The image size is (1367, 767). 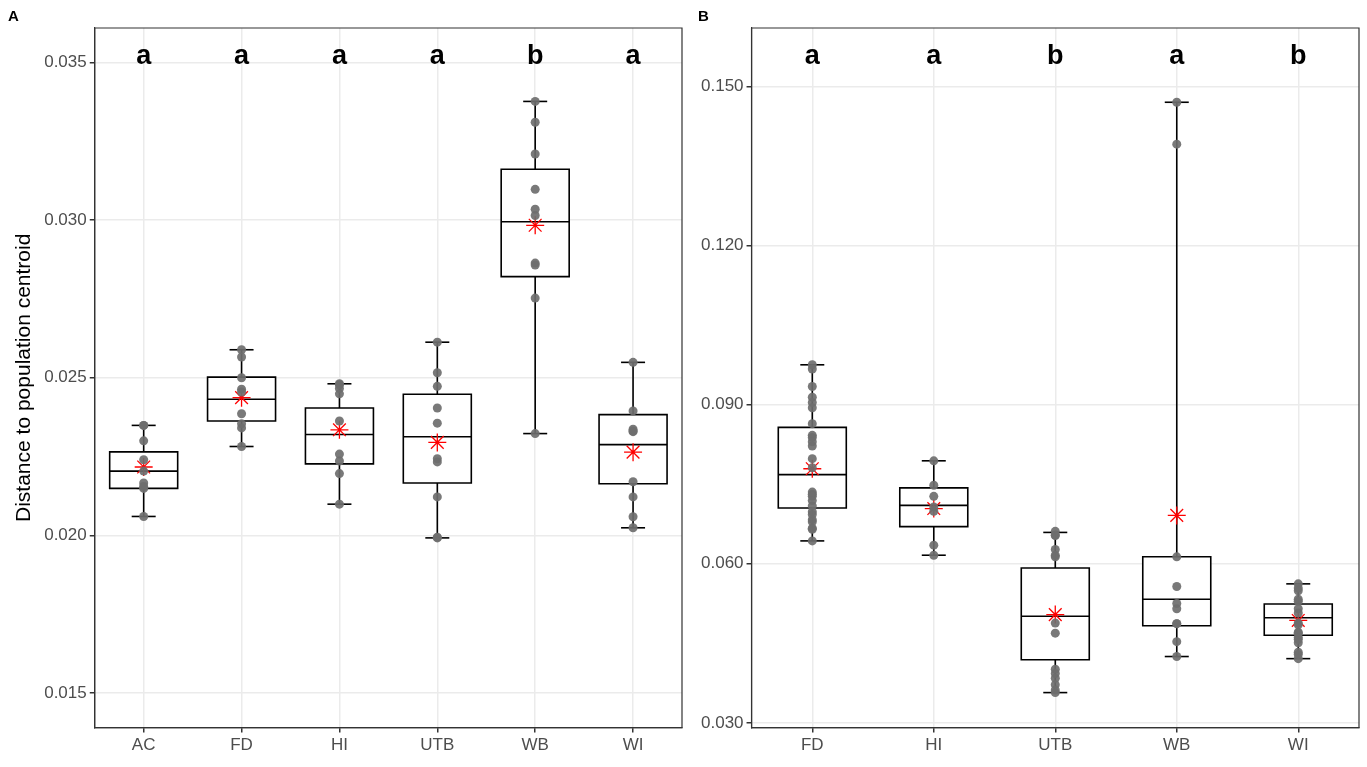 I want to click on y-tick-label: 0.035, so click(x=65, y=62).